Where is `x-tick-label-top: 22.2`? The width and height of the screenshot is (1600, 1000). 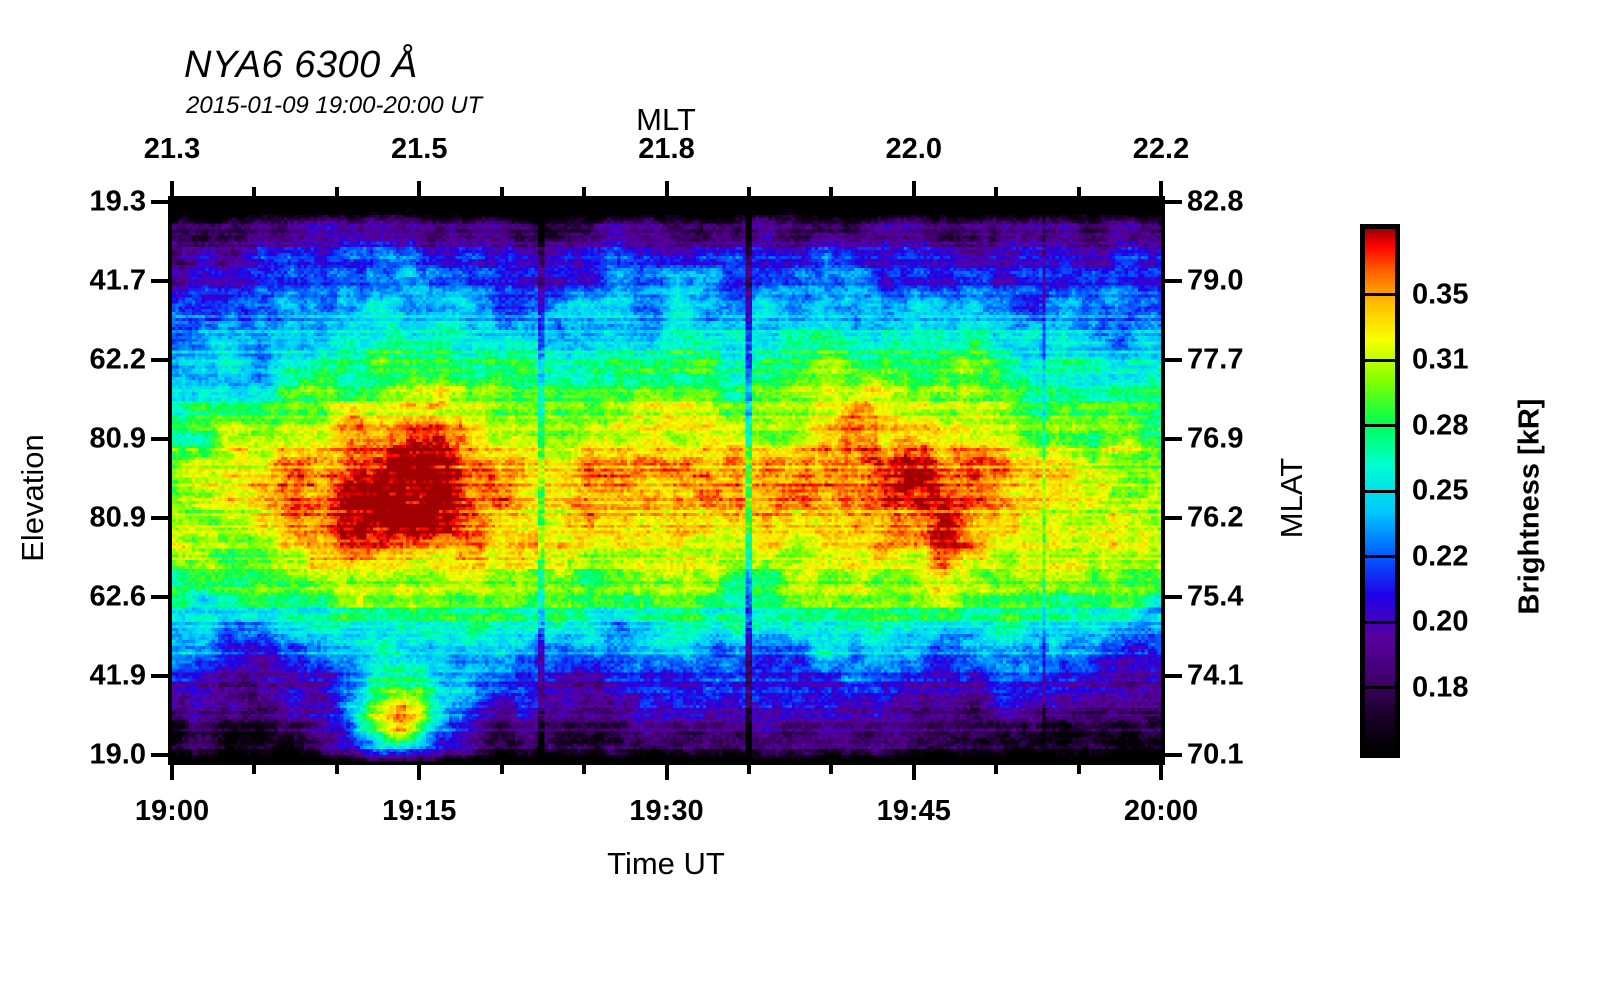 x-tick-label-top: 22.2 is located at coordinates (1161, 149).